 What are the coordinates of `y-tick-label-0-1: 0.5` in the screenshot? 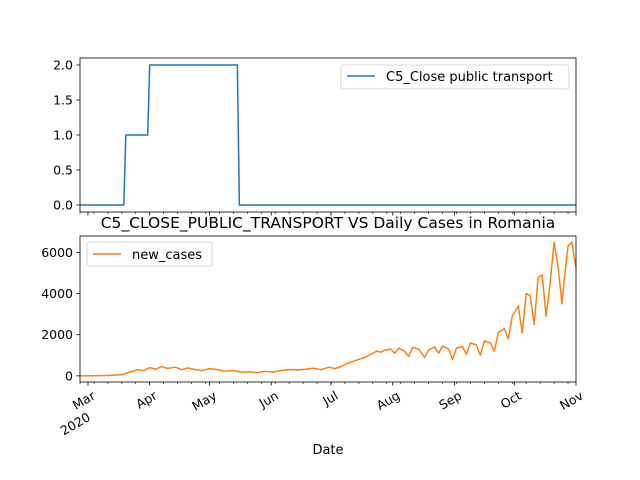 It's located at (63, 170).